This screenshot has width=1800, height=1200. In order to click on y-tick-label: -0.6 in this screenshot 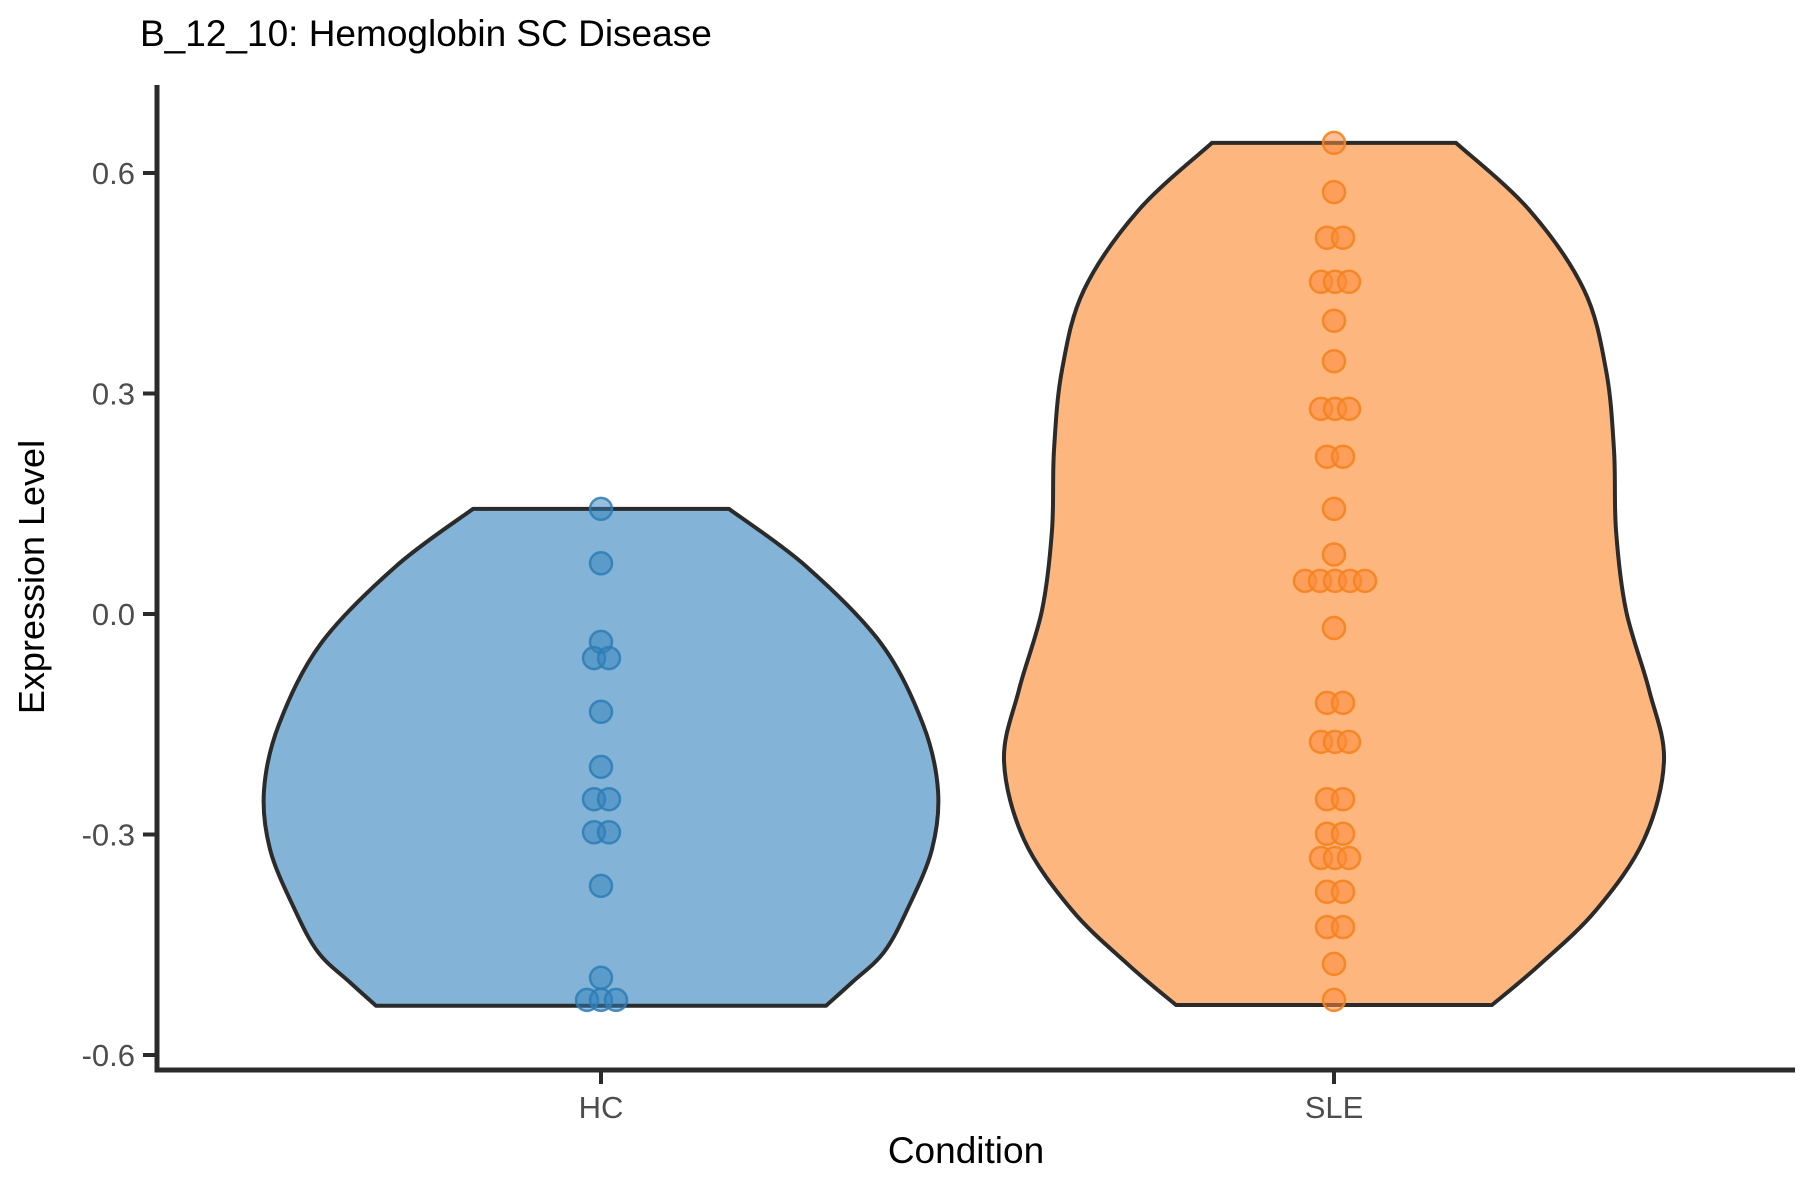, I will do `click(108, 1055)`.